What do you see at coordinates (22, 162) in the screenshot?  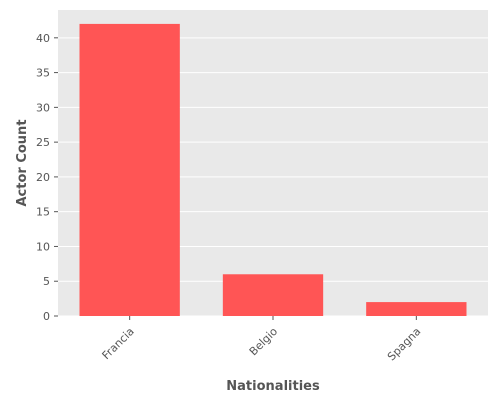 I see `y-axis-title: Actor Count` at bounding box center [22, 162].